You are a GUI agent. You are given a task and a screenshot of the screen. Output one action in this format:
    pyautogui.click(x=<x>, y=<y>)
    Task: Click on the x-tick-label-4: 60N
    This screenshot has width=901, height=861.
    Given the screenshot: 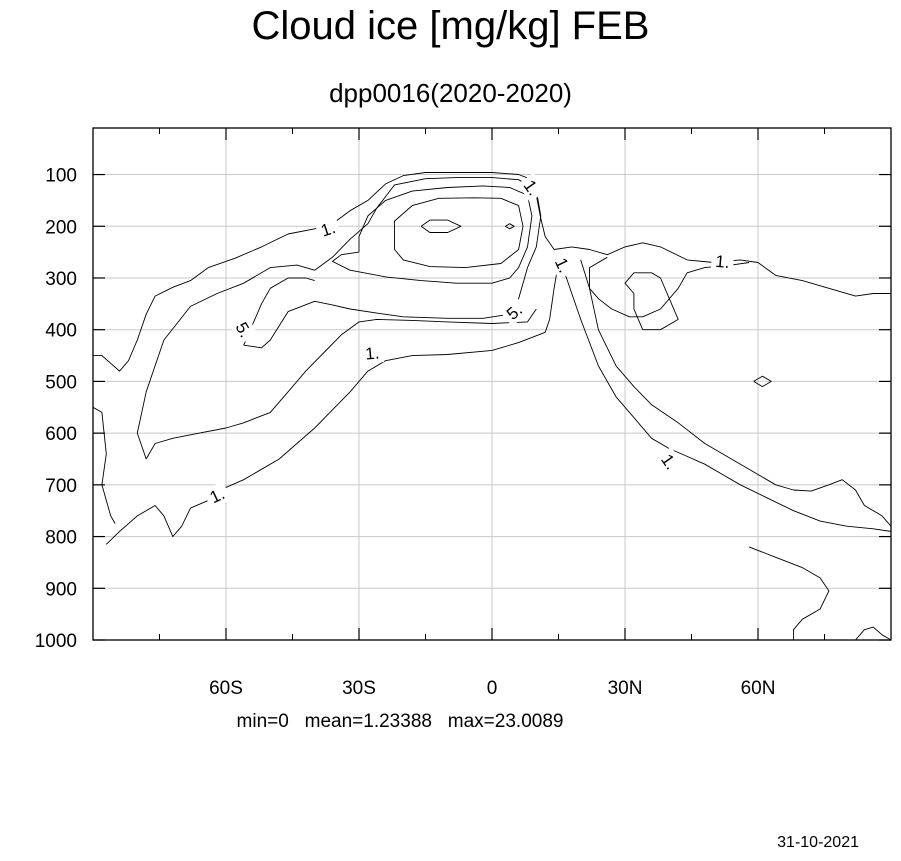 What is the action you would take?
    pyautogui.click(x=758, y=688)
    